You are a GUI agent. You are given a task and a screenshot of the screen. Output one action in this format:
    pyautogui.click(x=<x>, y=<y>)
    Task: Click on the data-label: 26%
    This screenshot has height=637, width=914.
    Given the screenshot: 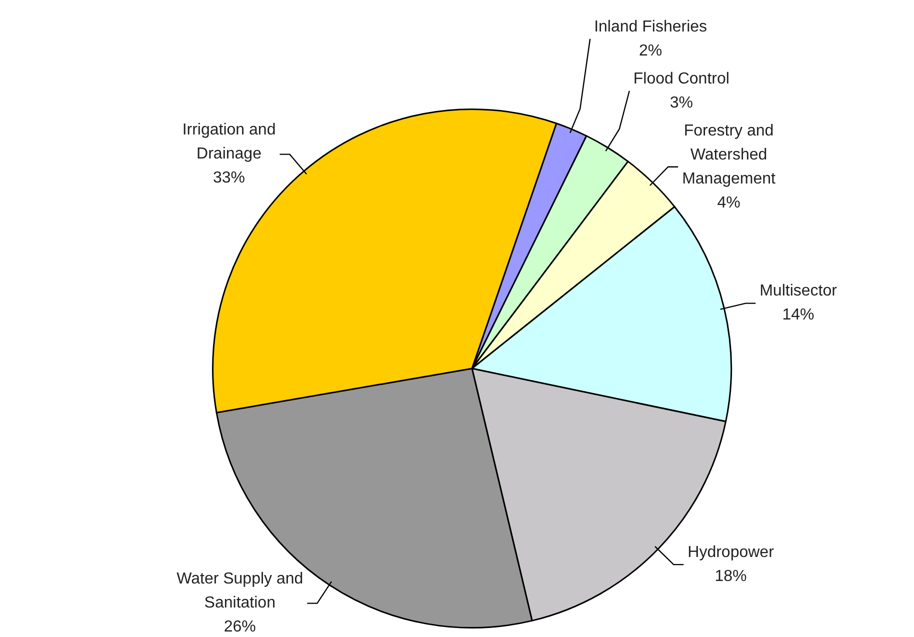 What is the action you would take?
    pyautogui.click(x=240, y=627)
    